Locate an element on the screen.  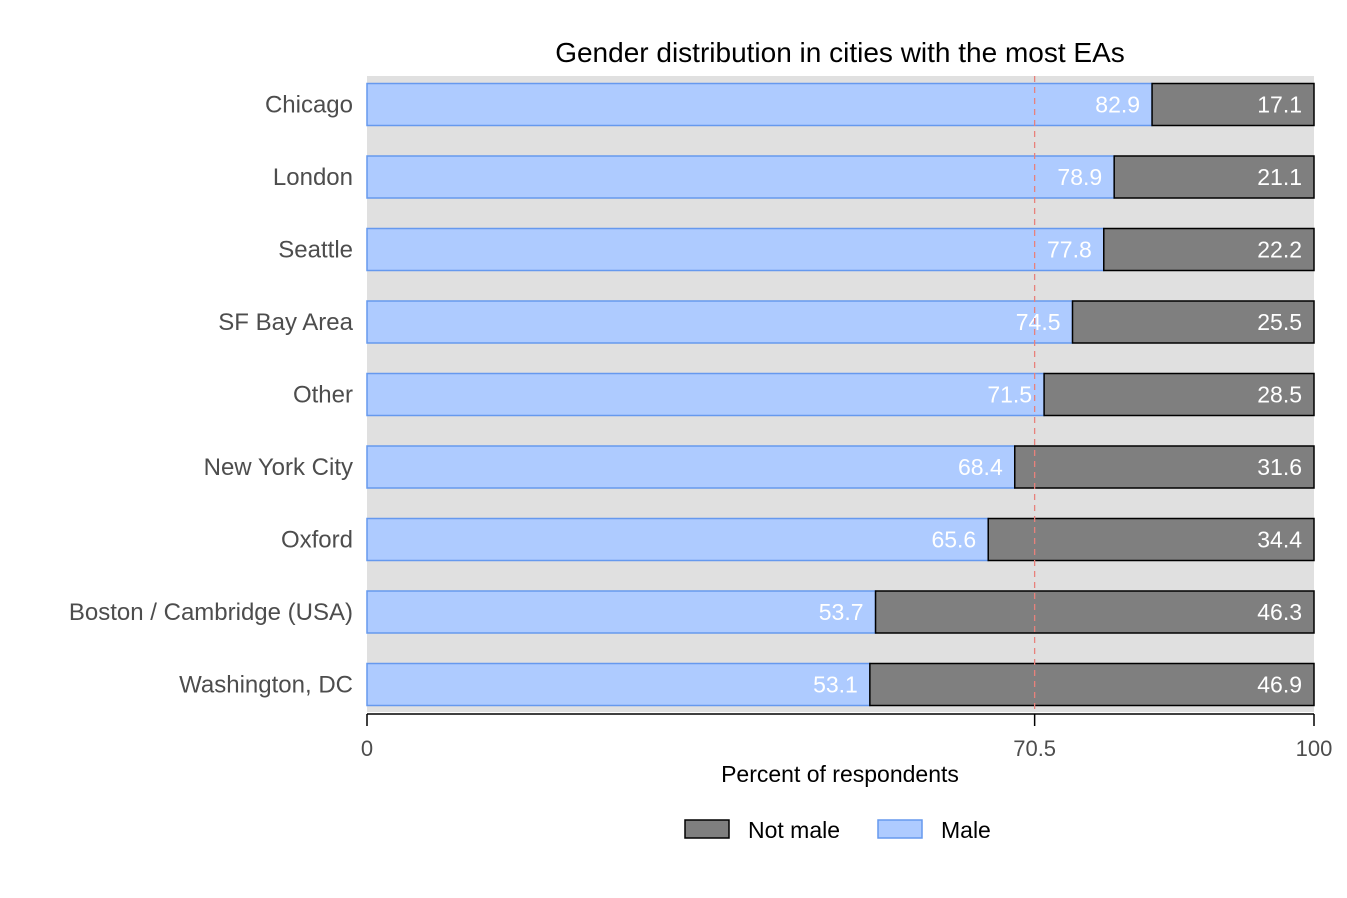
x-ticks: 0 70.5 100 is located at coordinates (846, 737).